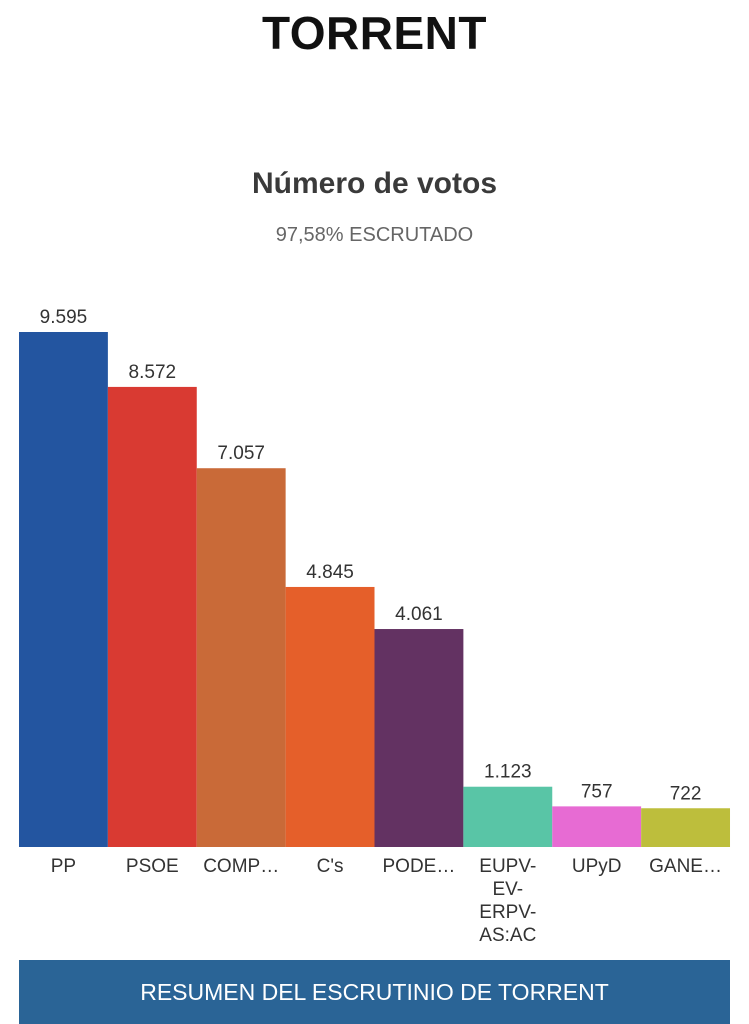 This screenshot has height=1024, width=749. What do you see at coordinates (241, 657) in the screenshot?
I see `bar-comp` at bounding box center [241, 657].